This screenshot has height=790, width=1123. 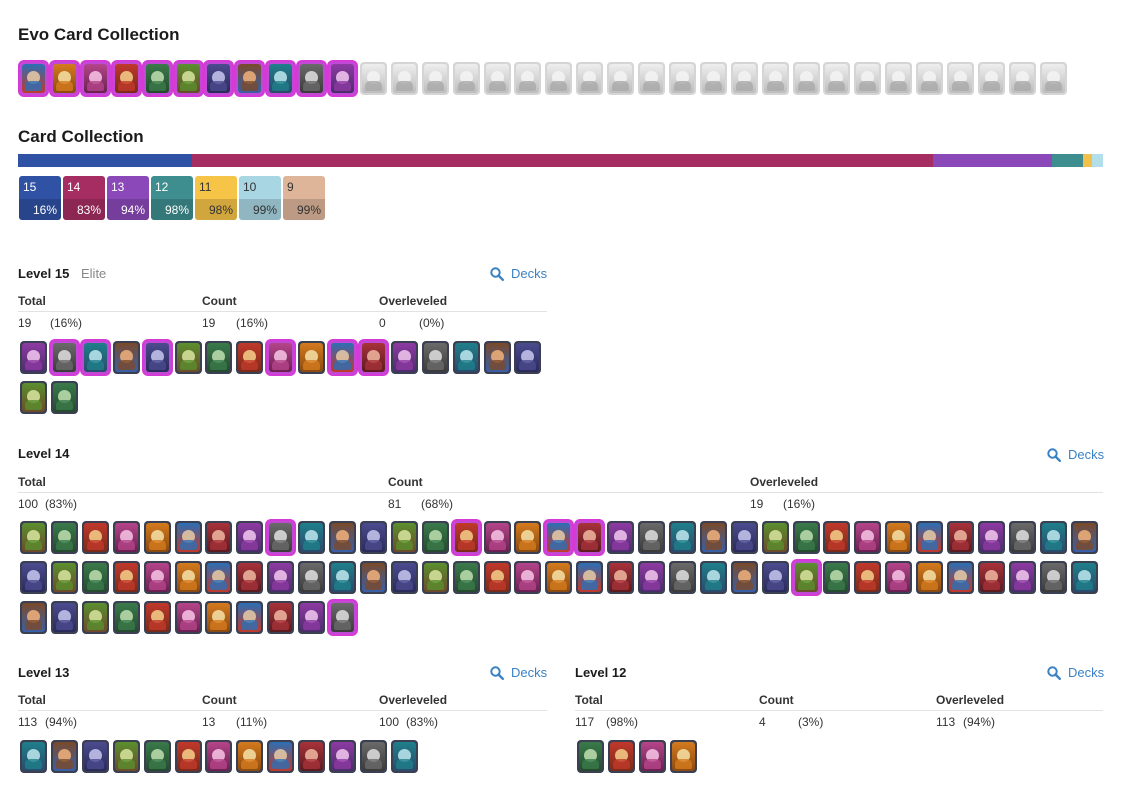 What do you see at coordinates (1075, 672) in the screenshot?
I see `level12-decks-link: Decks` at bounding box center [1075, 672].